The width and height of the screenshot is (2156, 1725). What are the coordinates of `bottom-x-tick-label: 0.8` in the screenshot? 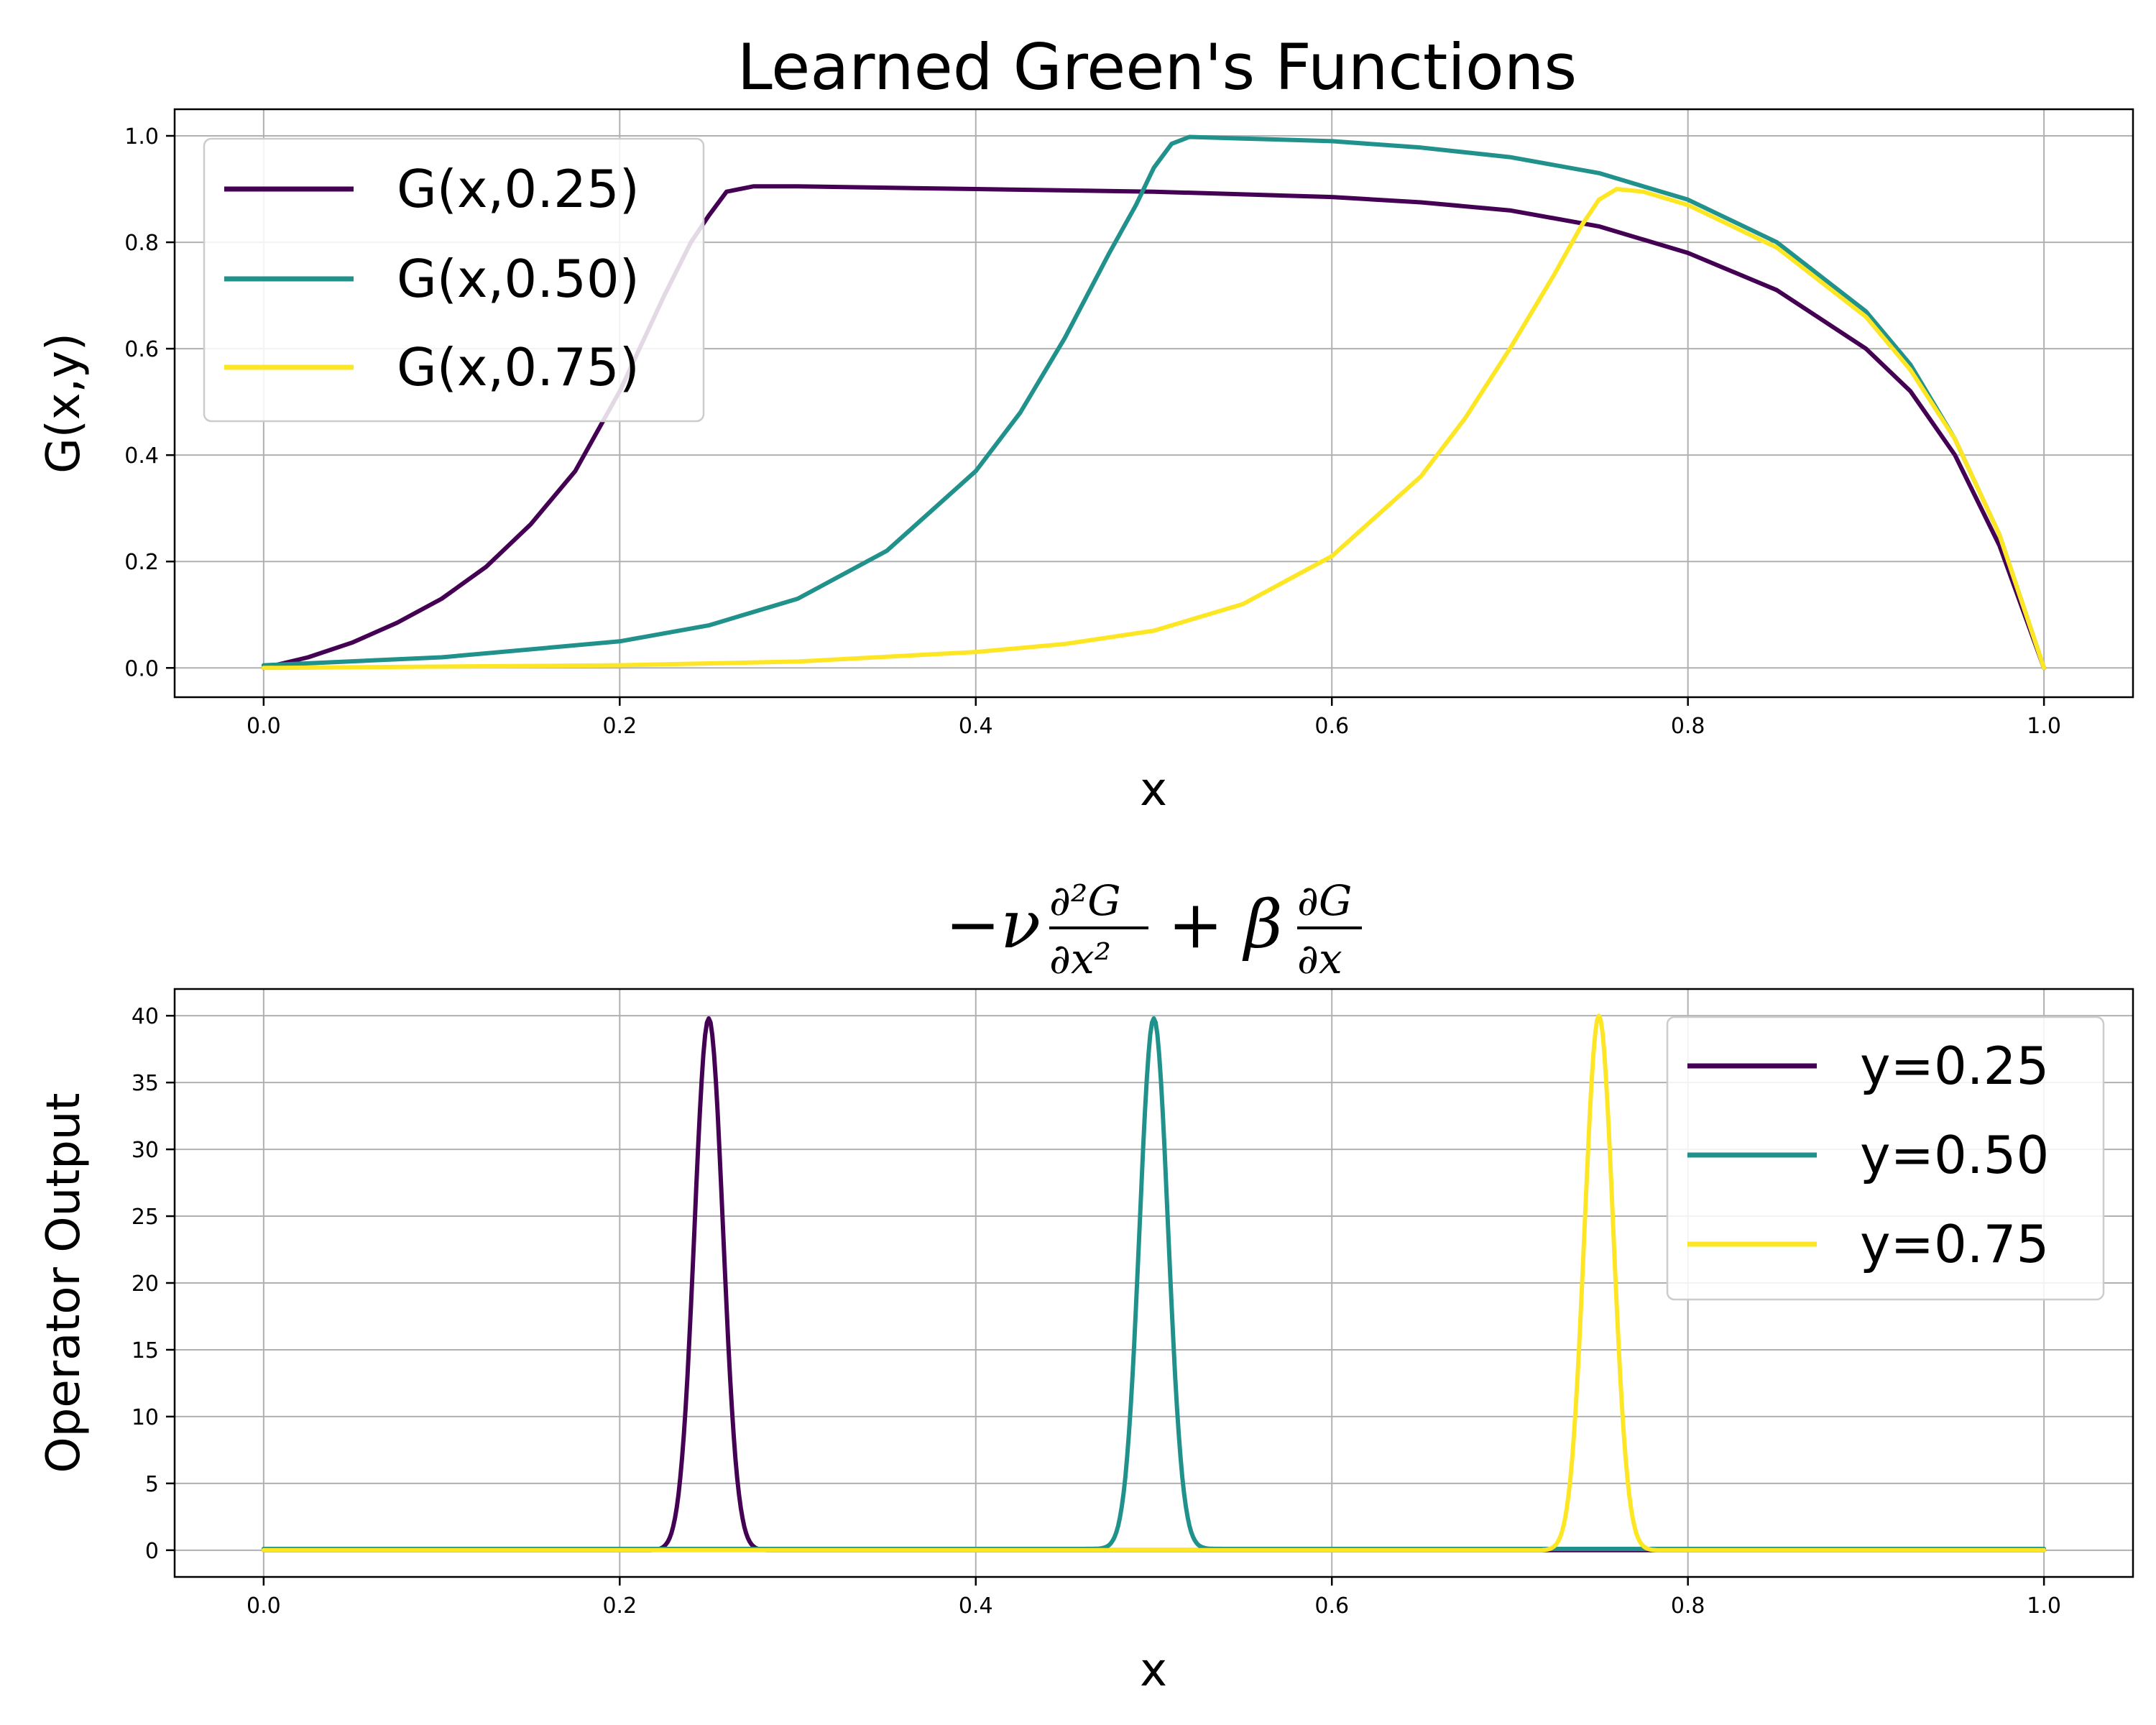 It's located at (1688, 1606).